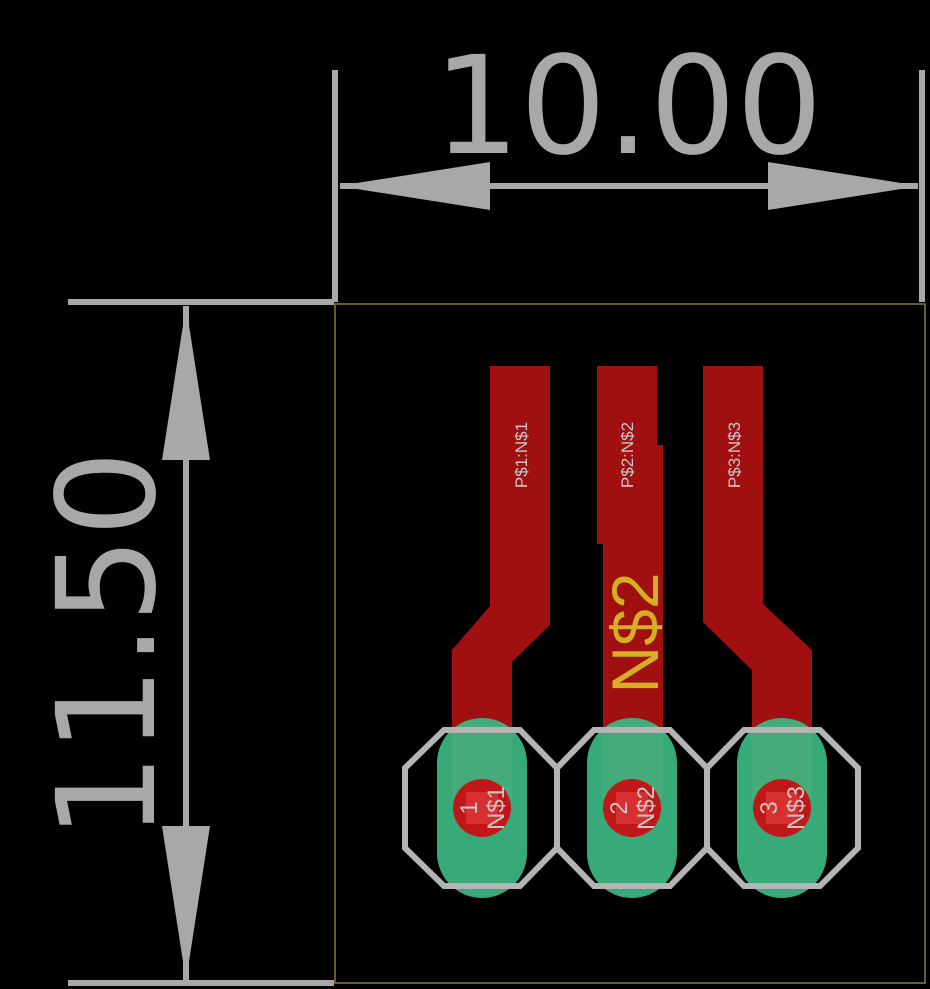  I want to click on pad-net-3: N$3, so click(796, 808).